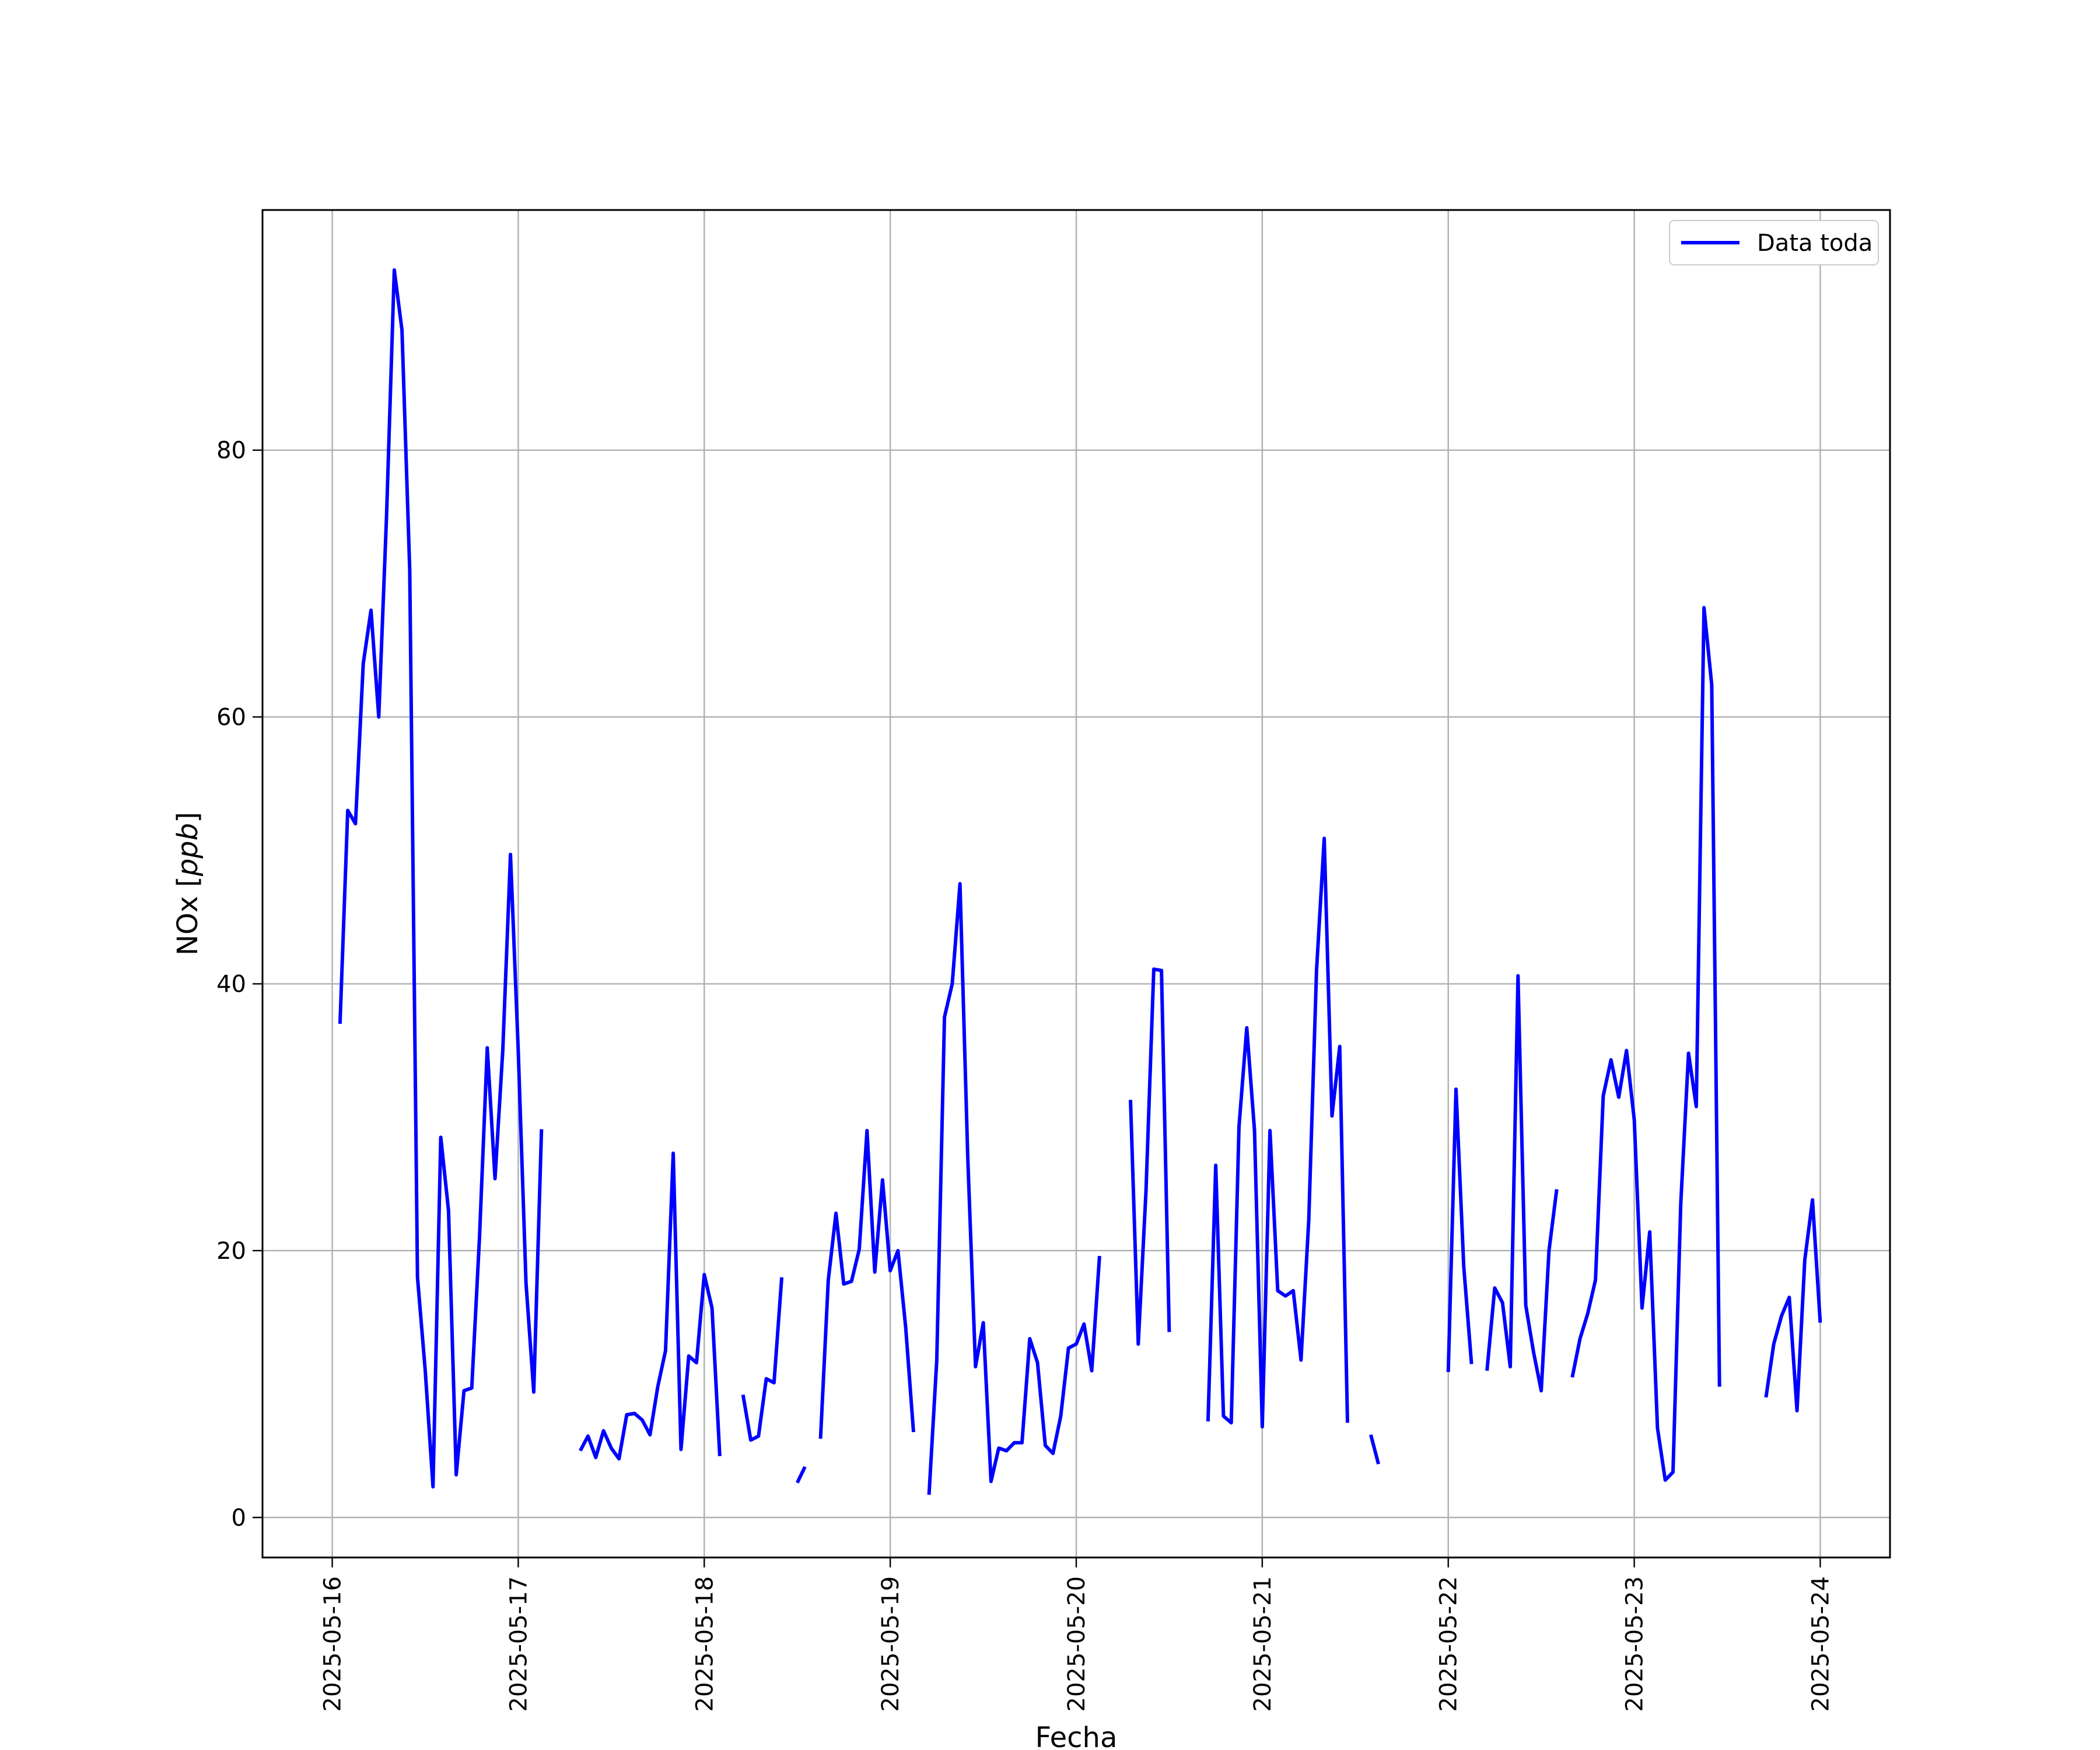 The width and height of the screenshot is (2100, 1750). I want to click on x-tick-label: 2025-05-24, so click(1820, 1644).